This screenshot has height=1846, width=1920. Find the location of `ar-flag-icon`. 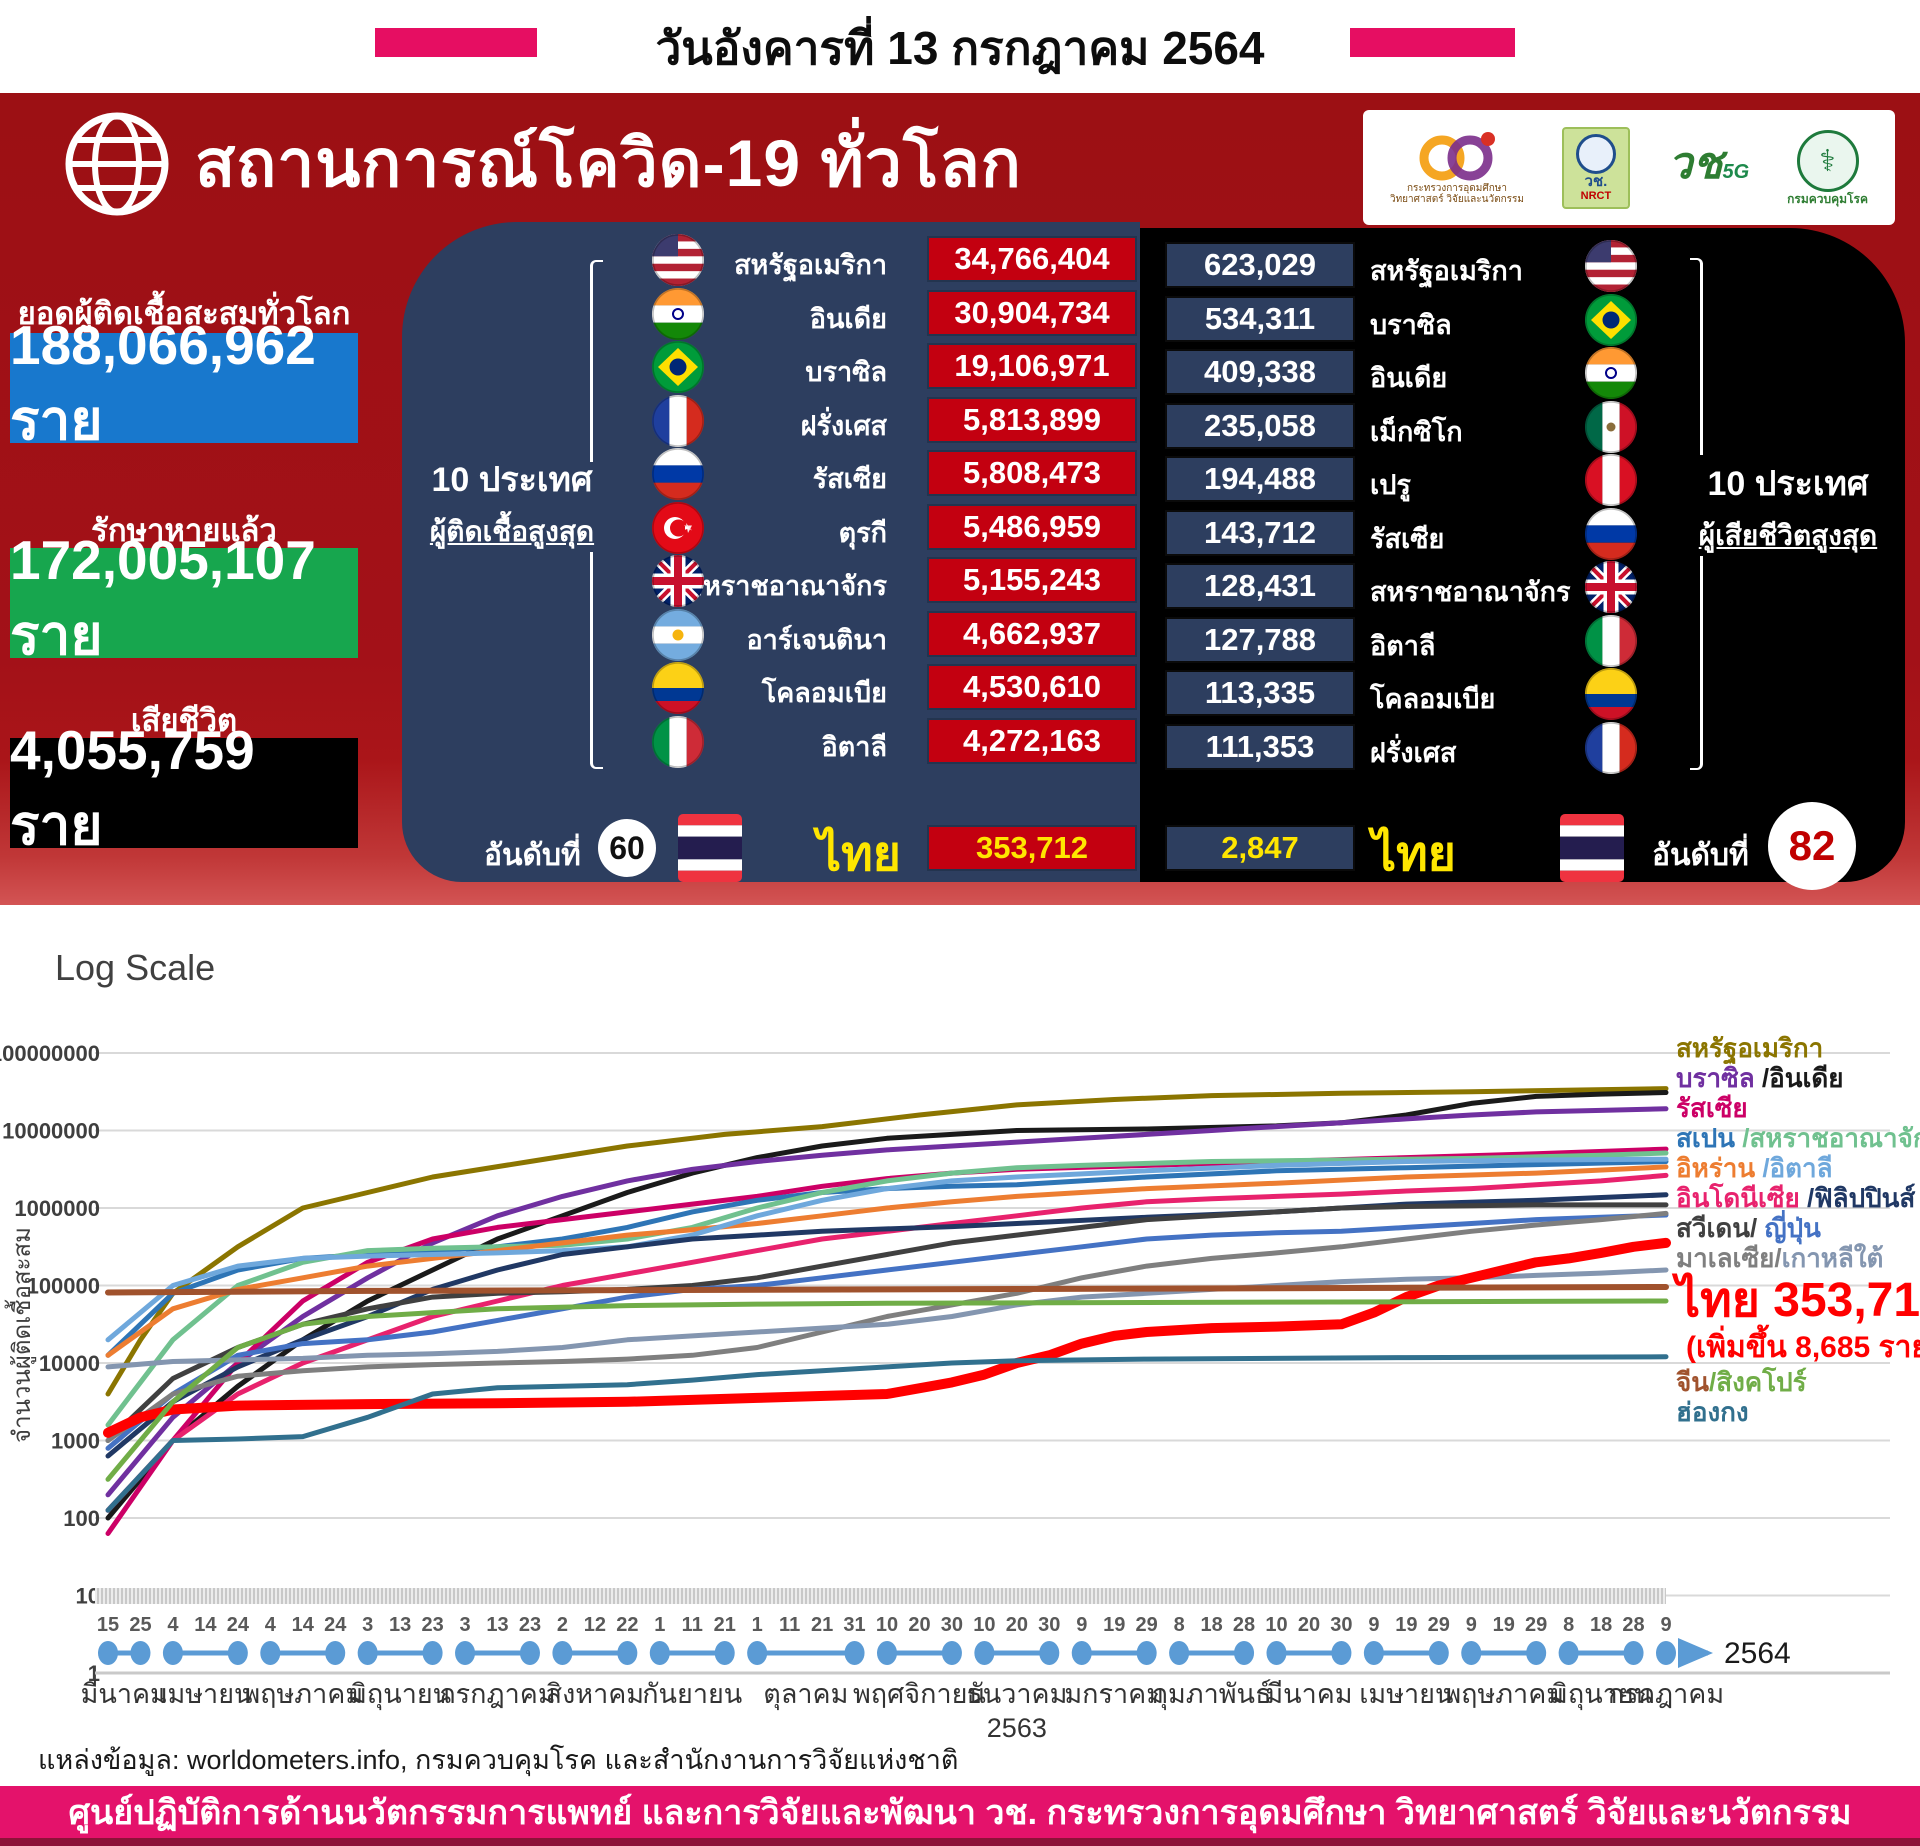

ar-flag-icon is located at coordinates (678, 634).